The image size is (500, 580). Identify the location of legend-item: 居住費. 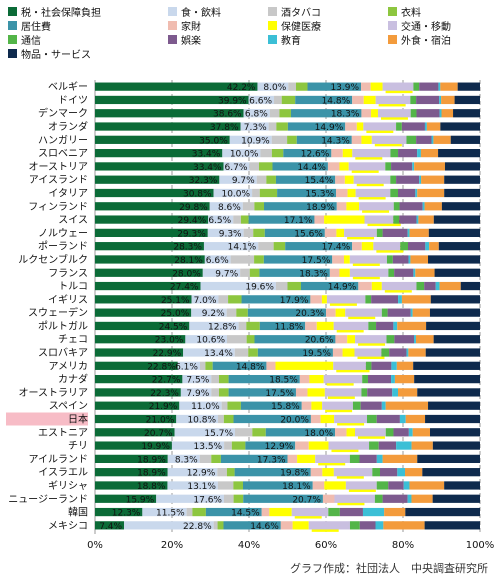
(29, 25).